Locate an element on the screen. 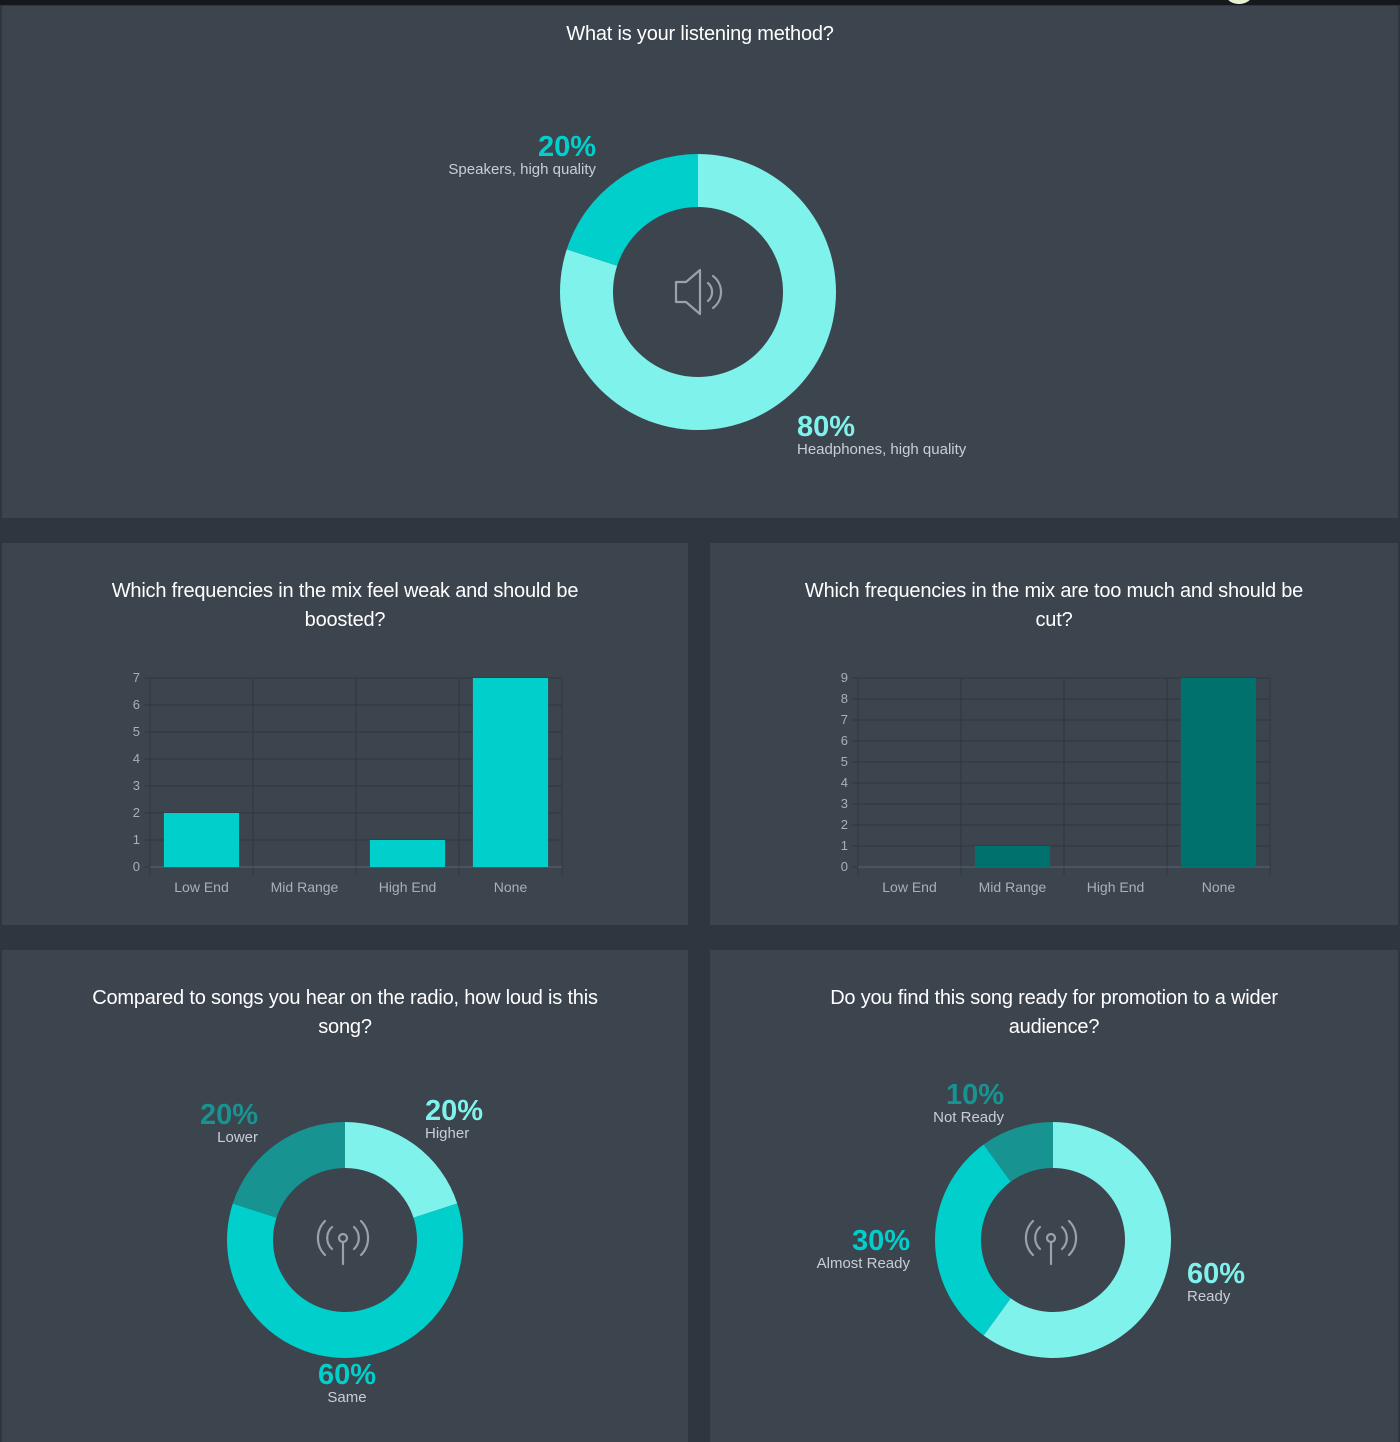 The height and width of the screenshot is (1442, 1400). slice-label-ready: Ready is located at coordinates (1209, 1296).